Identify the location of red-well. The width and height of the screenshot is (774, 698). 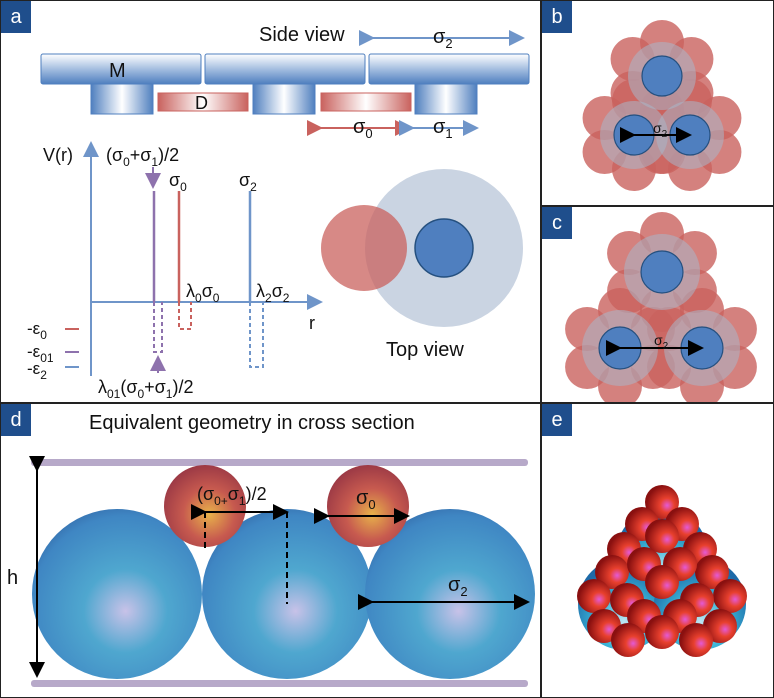
(185, 316).